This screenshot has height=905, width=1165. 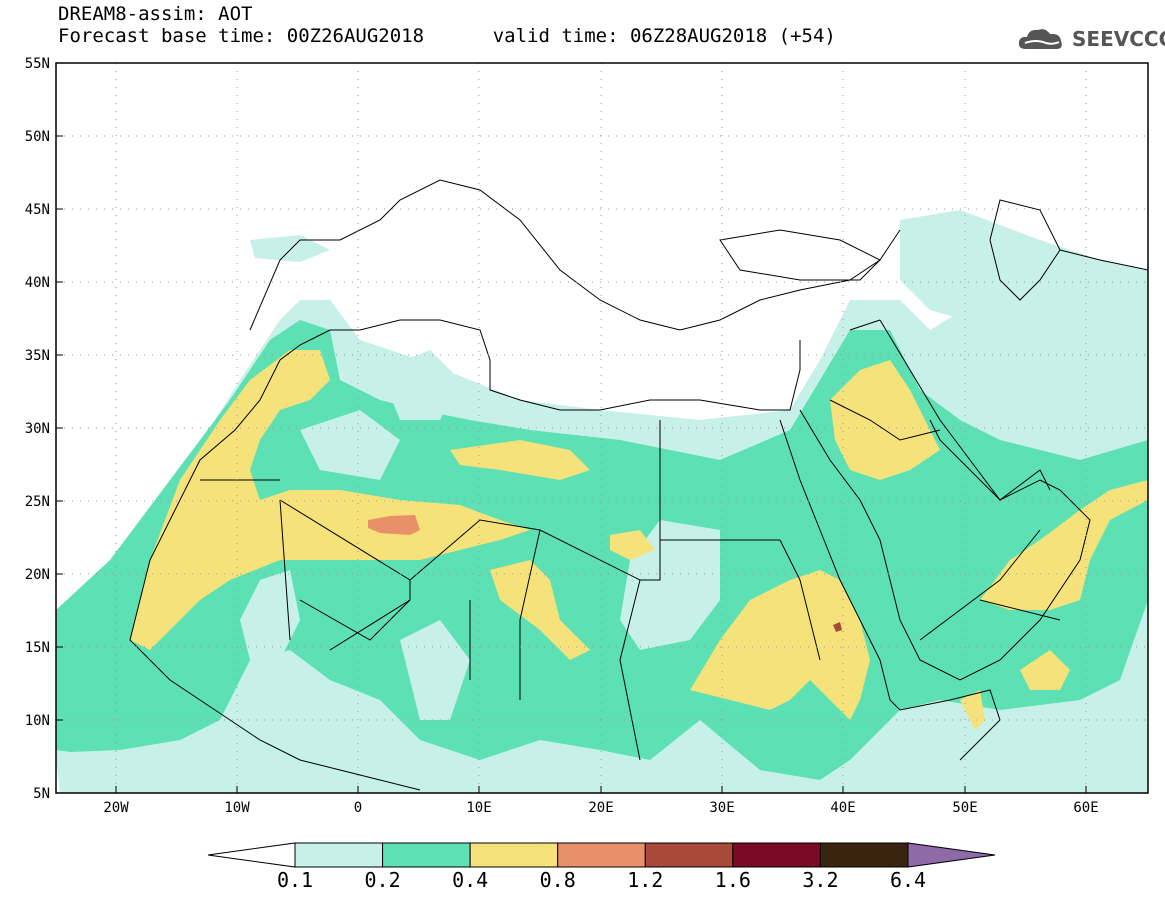 What do you see at coordinates (37, 356) in the screenshot?
I see `lat-label: 35N` at bounding box center [37, 356].